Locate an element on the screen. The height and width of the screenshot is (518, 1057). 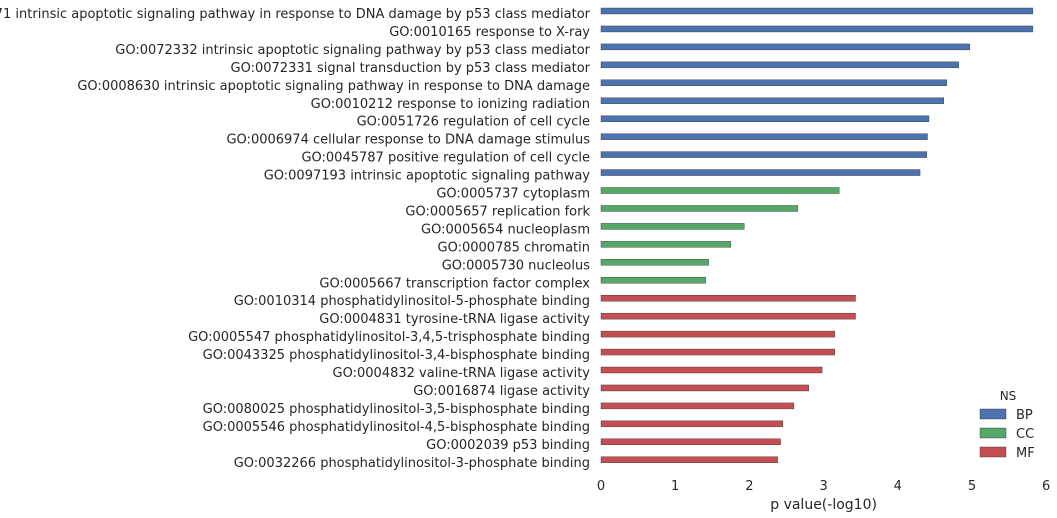
legend-label-mf: MF is located at coordinates (1025, 453).